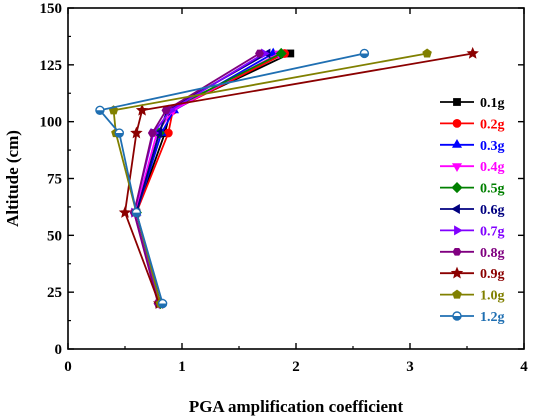 The height and width of the screenshot is (416, 533). I want to click on legend-item: 0.6g, so click(472, 210).